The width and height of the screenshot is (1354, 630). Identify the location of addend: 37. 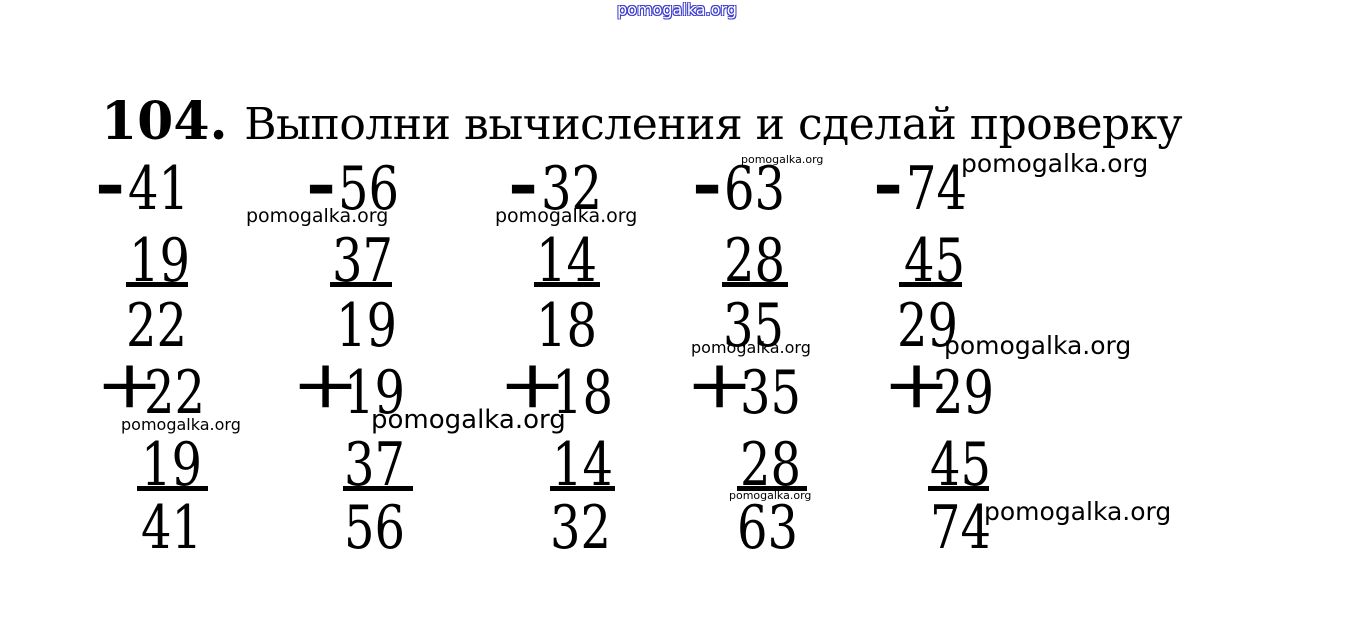
(375, 465).